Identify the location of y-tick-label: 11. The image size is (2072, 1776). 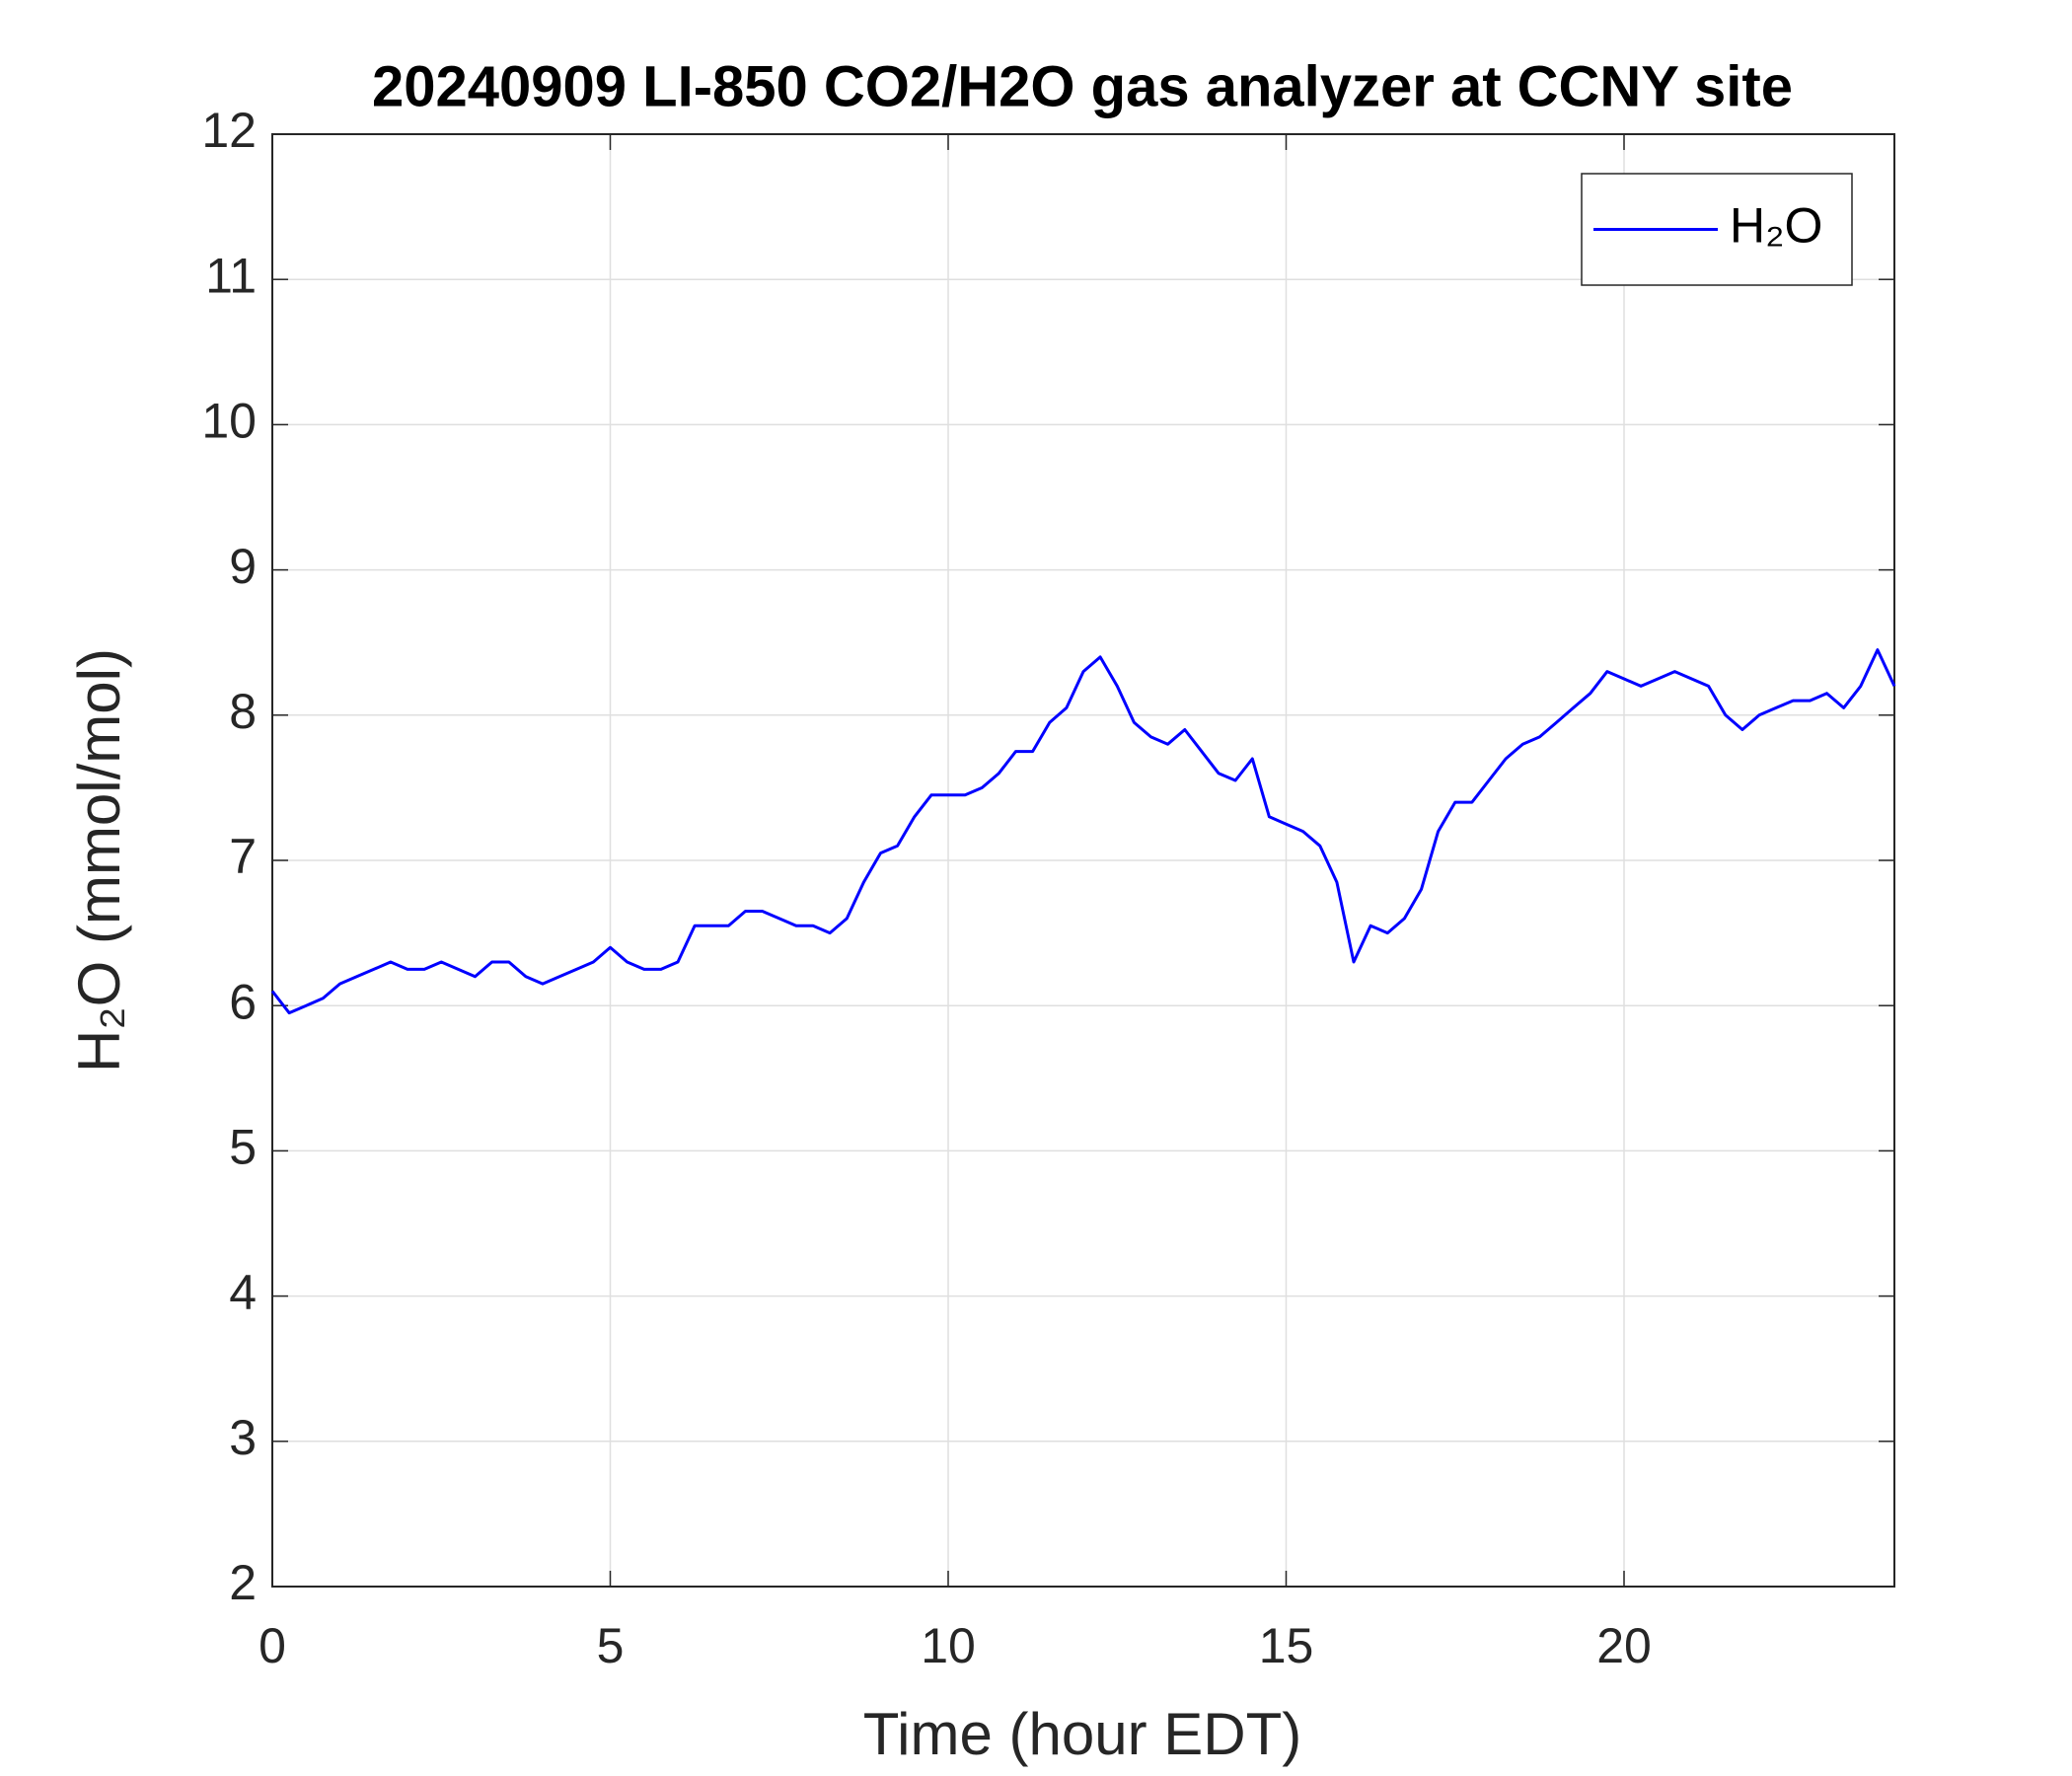
(231, 275).